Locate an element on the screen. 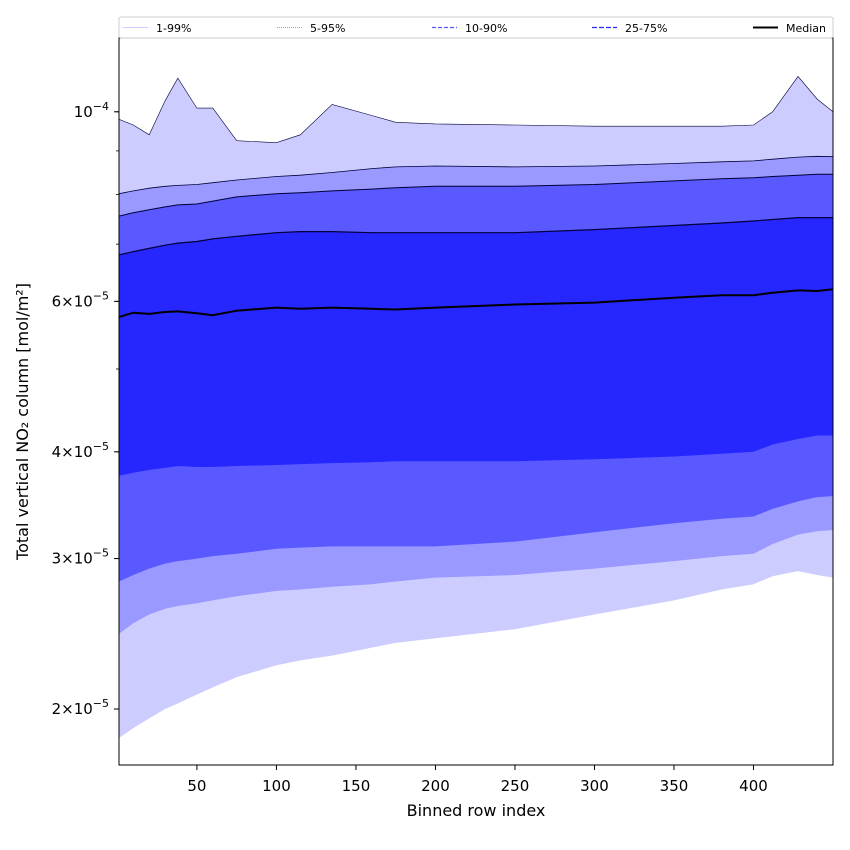 The height and width of the screenshot is (850, 850). y-axis: 10−4 6×10⁻⁵ 4×10⁻⁵ 3×10⁻⁵ 2×10⁻⁵ is located at coordinates (85, 409).